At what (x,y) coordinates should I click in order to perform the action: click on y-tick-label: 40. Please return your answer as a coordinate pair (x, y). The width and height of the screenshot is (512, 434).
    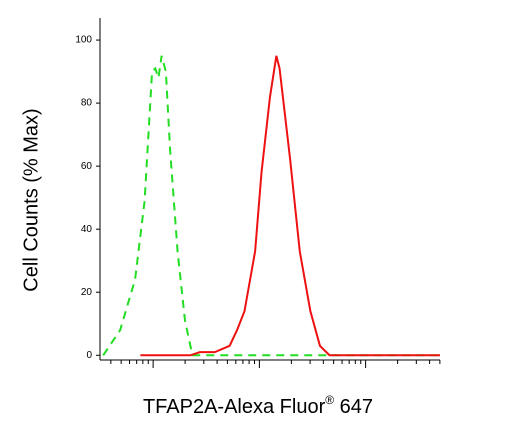
    Looking at the image, I should click on (87, 229).